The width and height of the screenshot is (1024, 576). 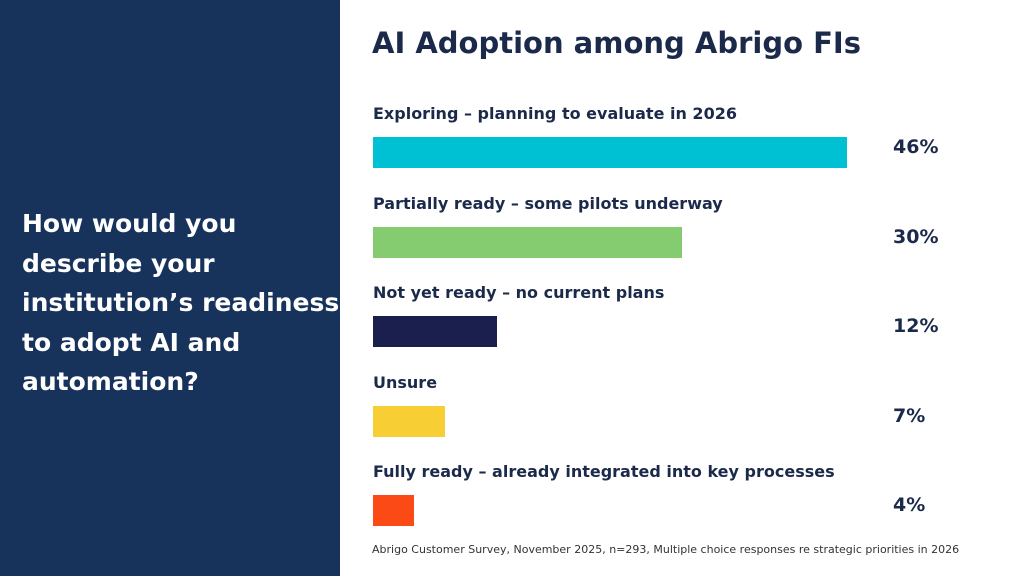 I want to click on category-label: Exploring – planning to evaluate in 2026, so click(x=555, y=113).